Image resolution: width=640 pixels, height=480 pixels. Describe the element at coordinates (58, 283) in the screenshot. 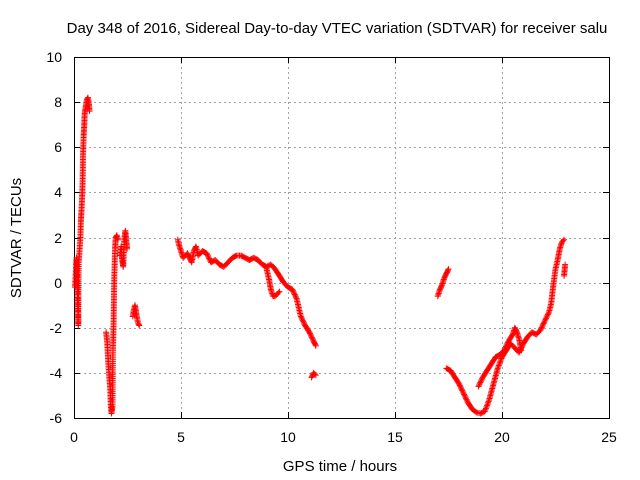

I see `y-tick-label: 0` at that location.